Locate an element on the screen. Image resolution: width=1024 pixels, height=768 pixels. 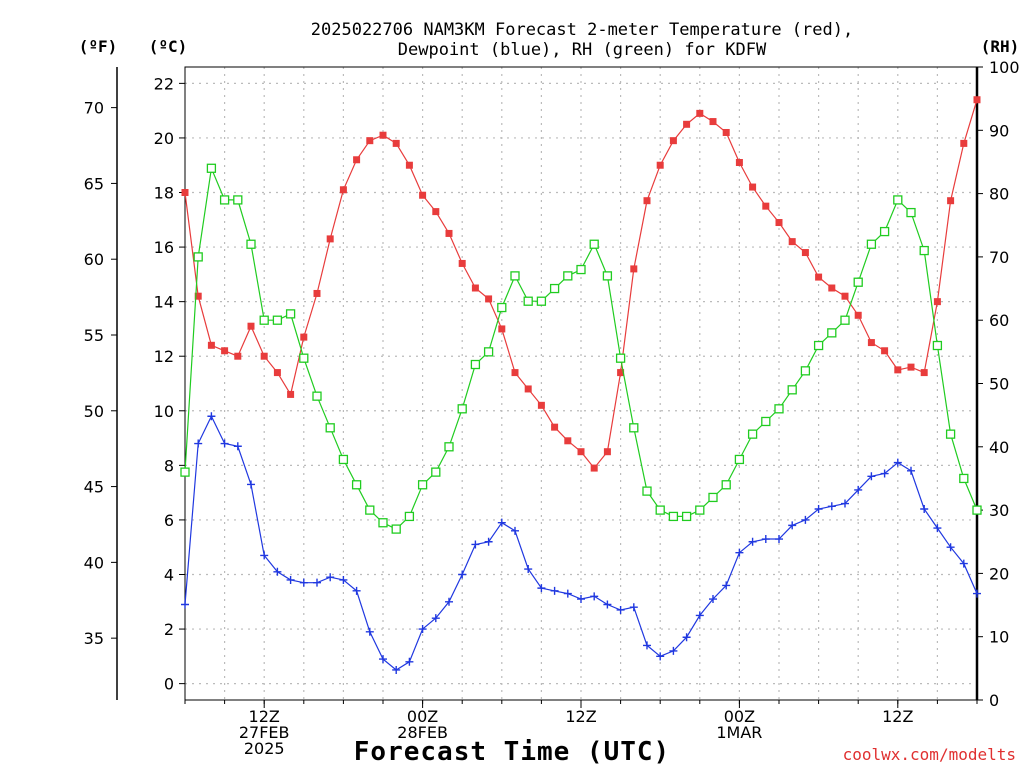
x-tick-label: 2025 is located at coordinates (264, 748).